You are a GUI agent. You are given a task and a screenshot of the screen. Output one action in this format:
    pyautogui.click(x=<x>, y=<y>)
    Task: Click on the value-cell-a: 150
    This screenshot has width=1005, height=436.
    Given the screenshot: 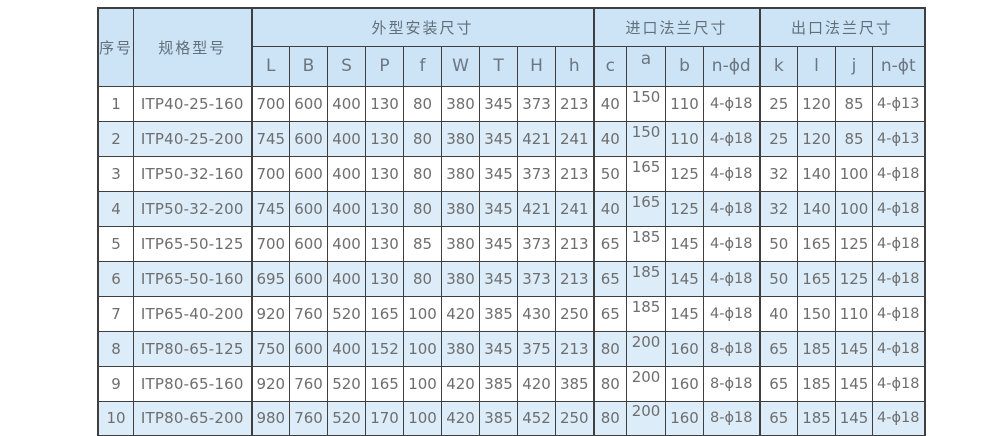 What is the action you would take?
    pyautogui.click(x=646, y=103)
    